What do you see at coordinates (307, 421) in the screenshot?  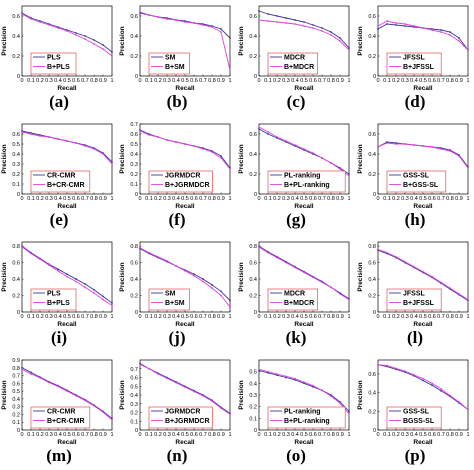 I see `legend-label: B+PL-ranking` at bounding box center [307, 421].